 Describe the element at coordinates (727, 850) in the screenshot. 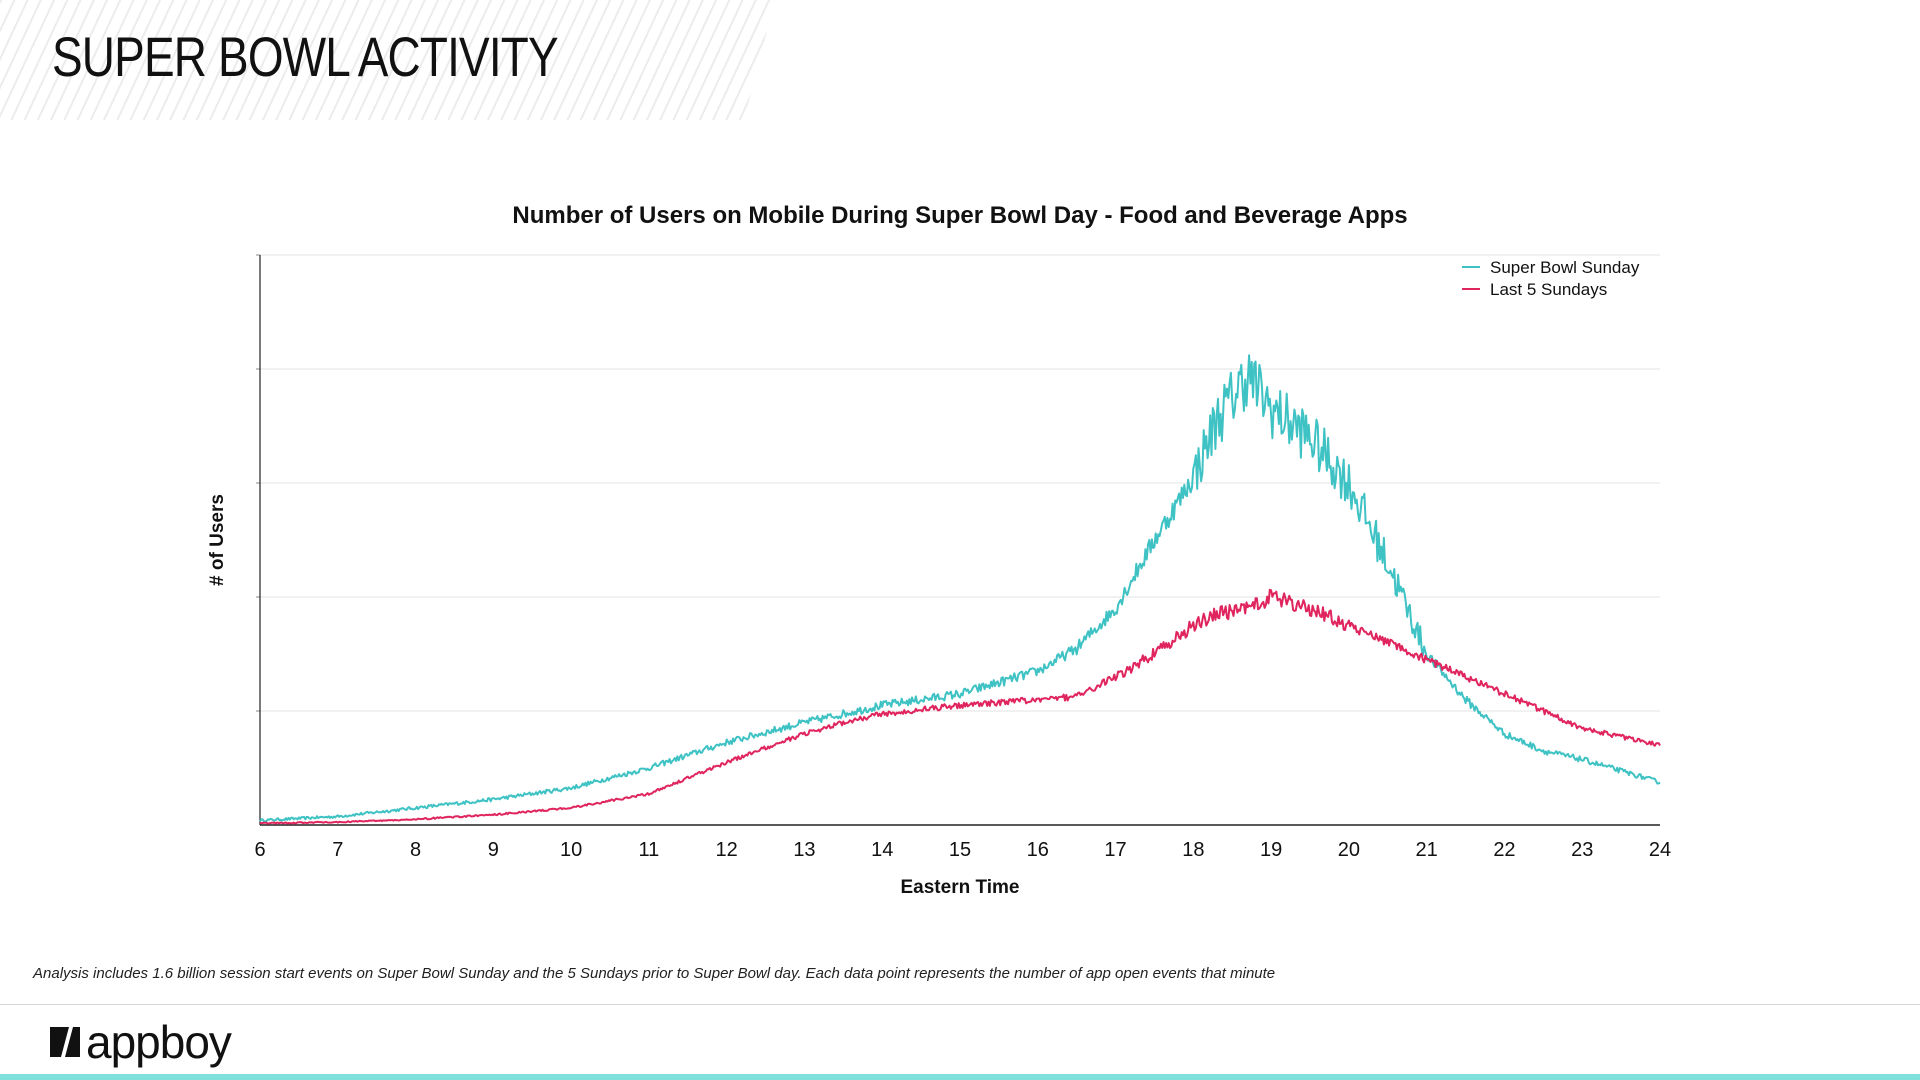

I see `x-tick-label: 12` at that location.